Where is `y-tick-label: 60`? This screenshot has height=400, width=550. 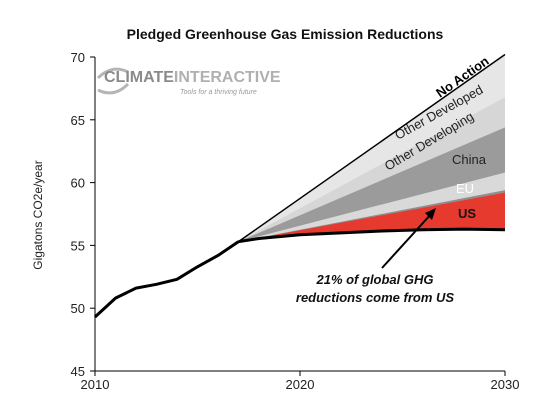
y-tick-label: 60 is located at coordinates (78, 183).